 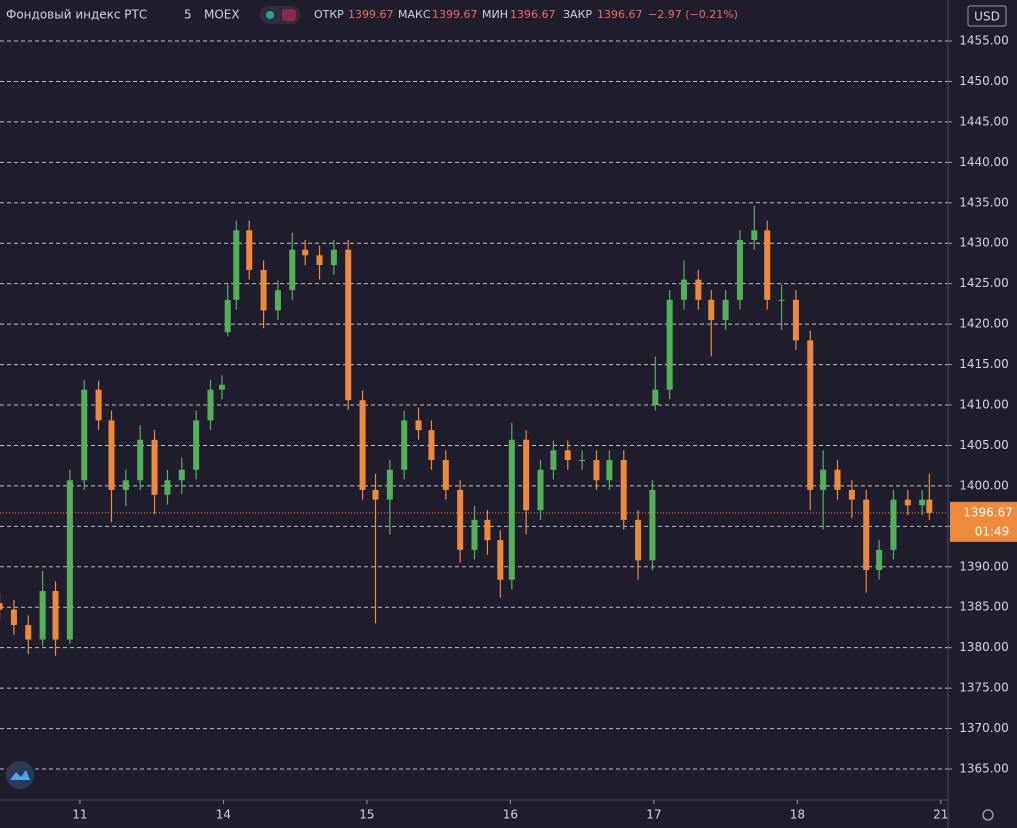 I want to click on exchange: MOEX, so click(x=222, y=15).